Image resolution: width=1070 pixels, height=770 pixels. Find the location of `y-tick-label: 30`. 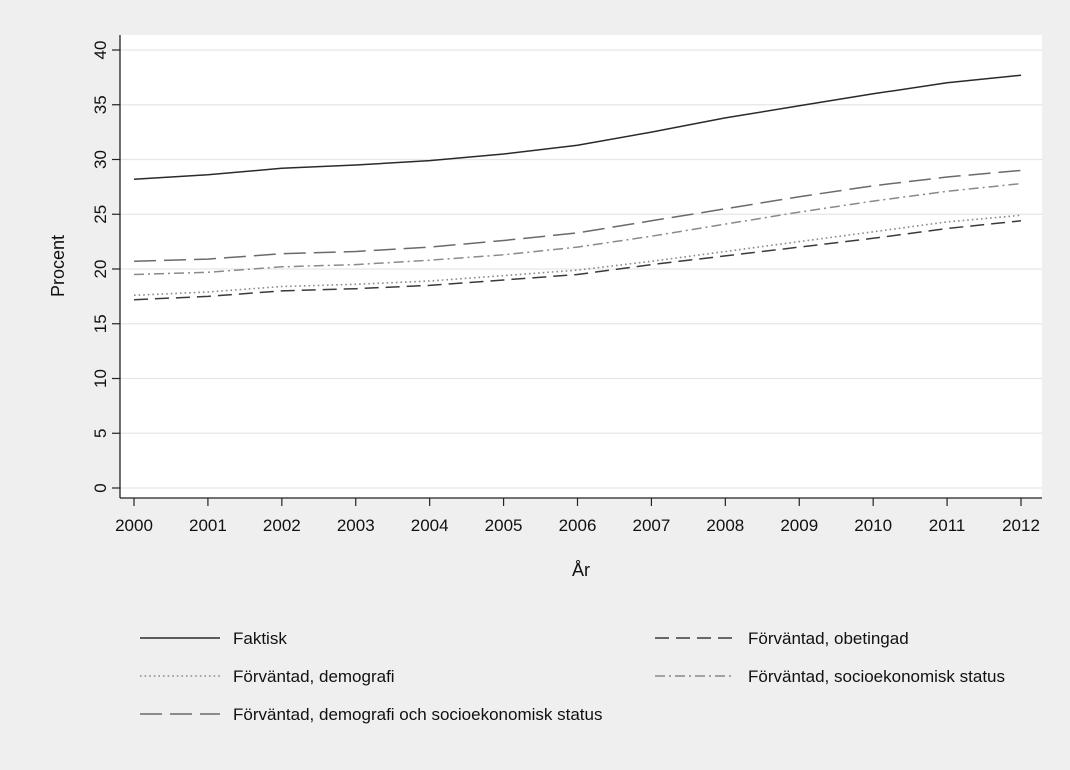

y-tick-label: 30 is located at coordinates (100, 159).